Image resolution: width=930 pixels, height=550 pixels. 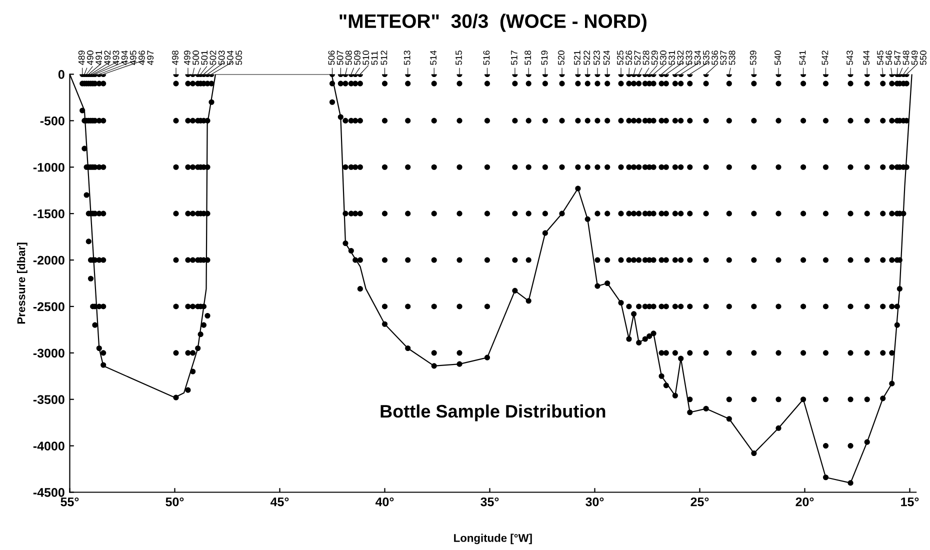 What do you see at coordinates (923, 57) in the screenshot?
I see `annotation: 550` at bounding box center [923, 57].